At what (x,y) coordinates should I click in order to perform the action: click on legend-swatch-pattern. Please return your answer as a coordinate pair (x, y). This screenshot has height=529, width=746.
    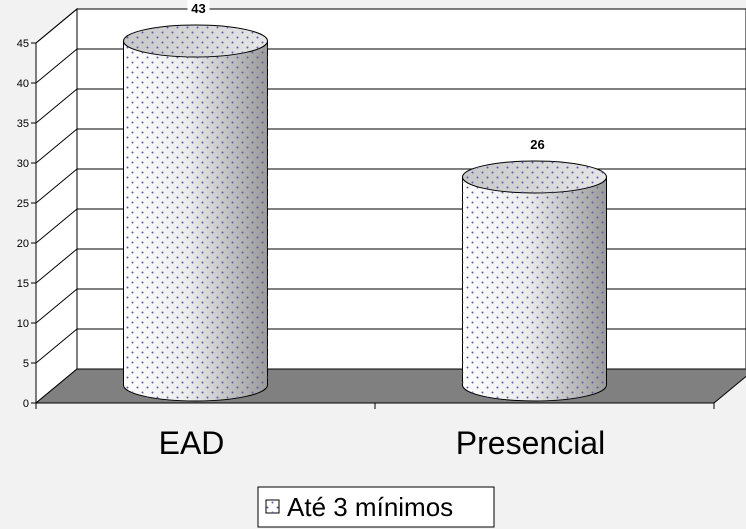
    Looking at the image, I should click on (272, 506).